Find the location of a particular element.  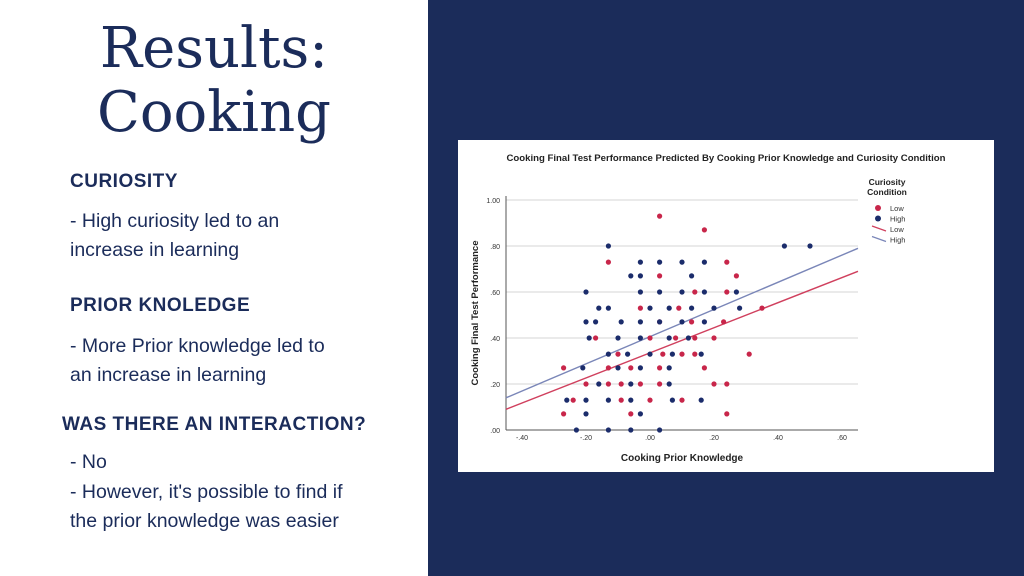

x-tick-label: .00 is located at coordinates (650, 438).